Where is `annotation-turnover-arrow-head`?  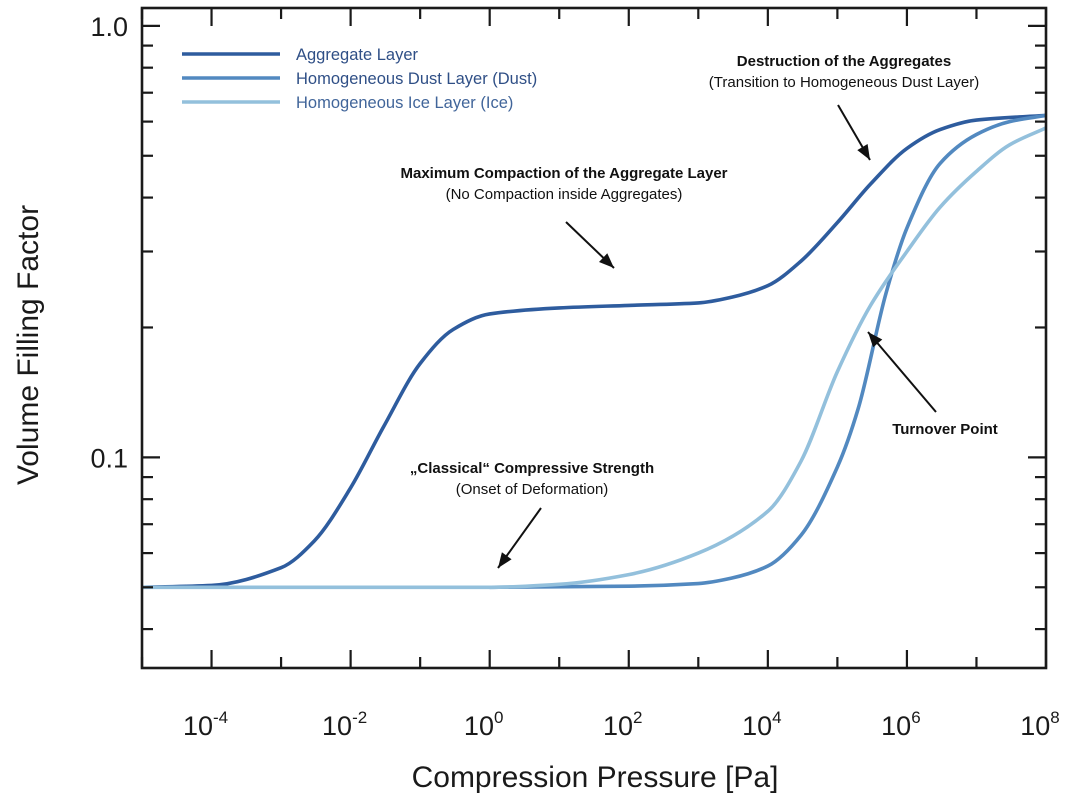
annotation-turnover-arrow-head is located at coordinates (875, 340).